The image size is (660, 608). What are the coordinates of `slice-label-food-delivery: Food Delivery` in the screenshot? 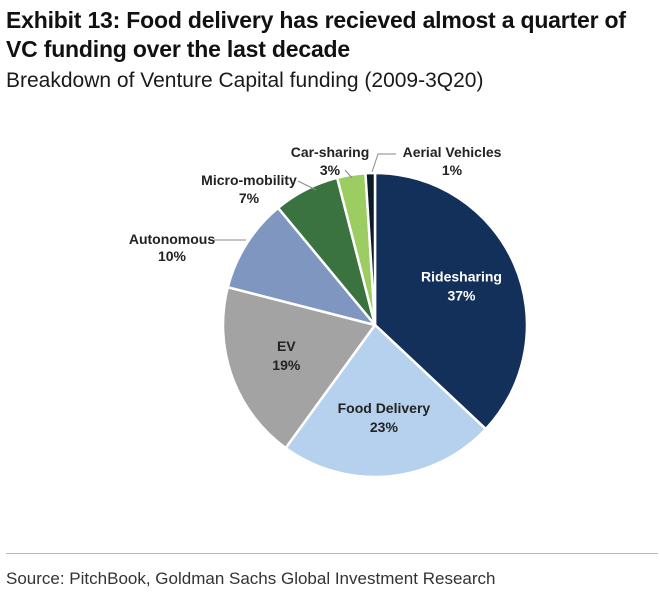 It's located at (384, 408).